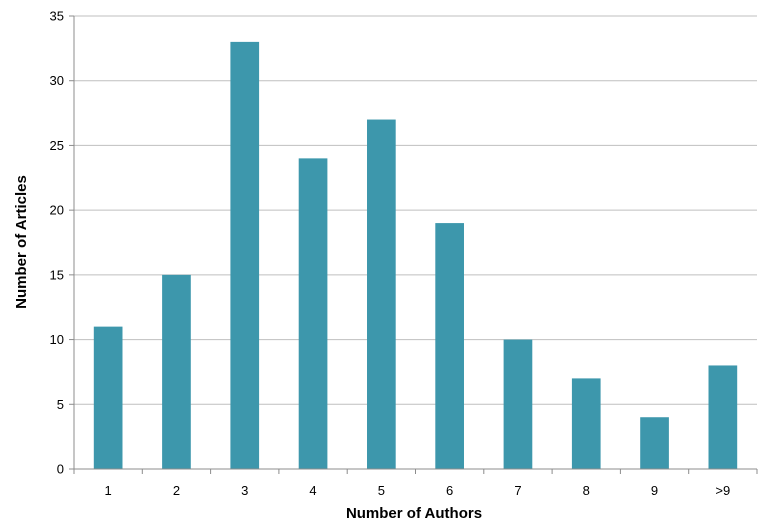 The width and height of the screenshot is (758, 523). Describe the element at coordinates (586, 490) in the screenshot. I see `x-tick-label: 8` at that location.